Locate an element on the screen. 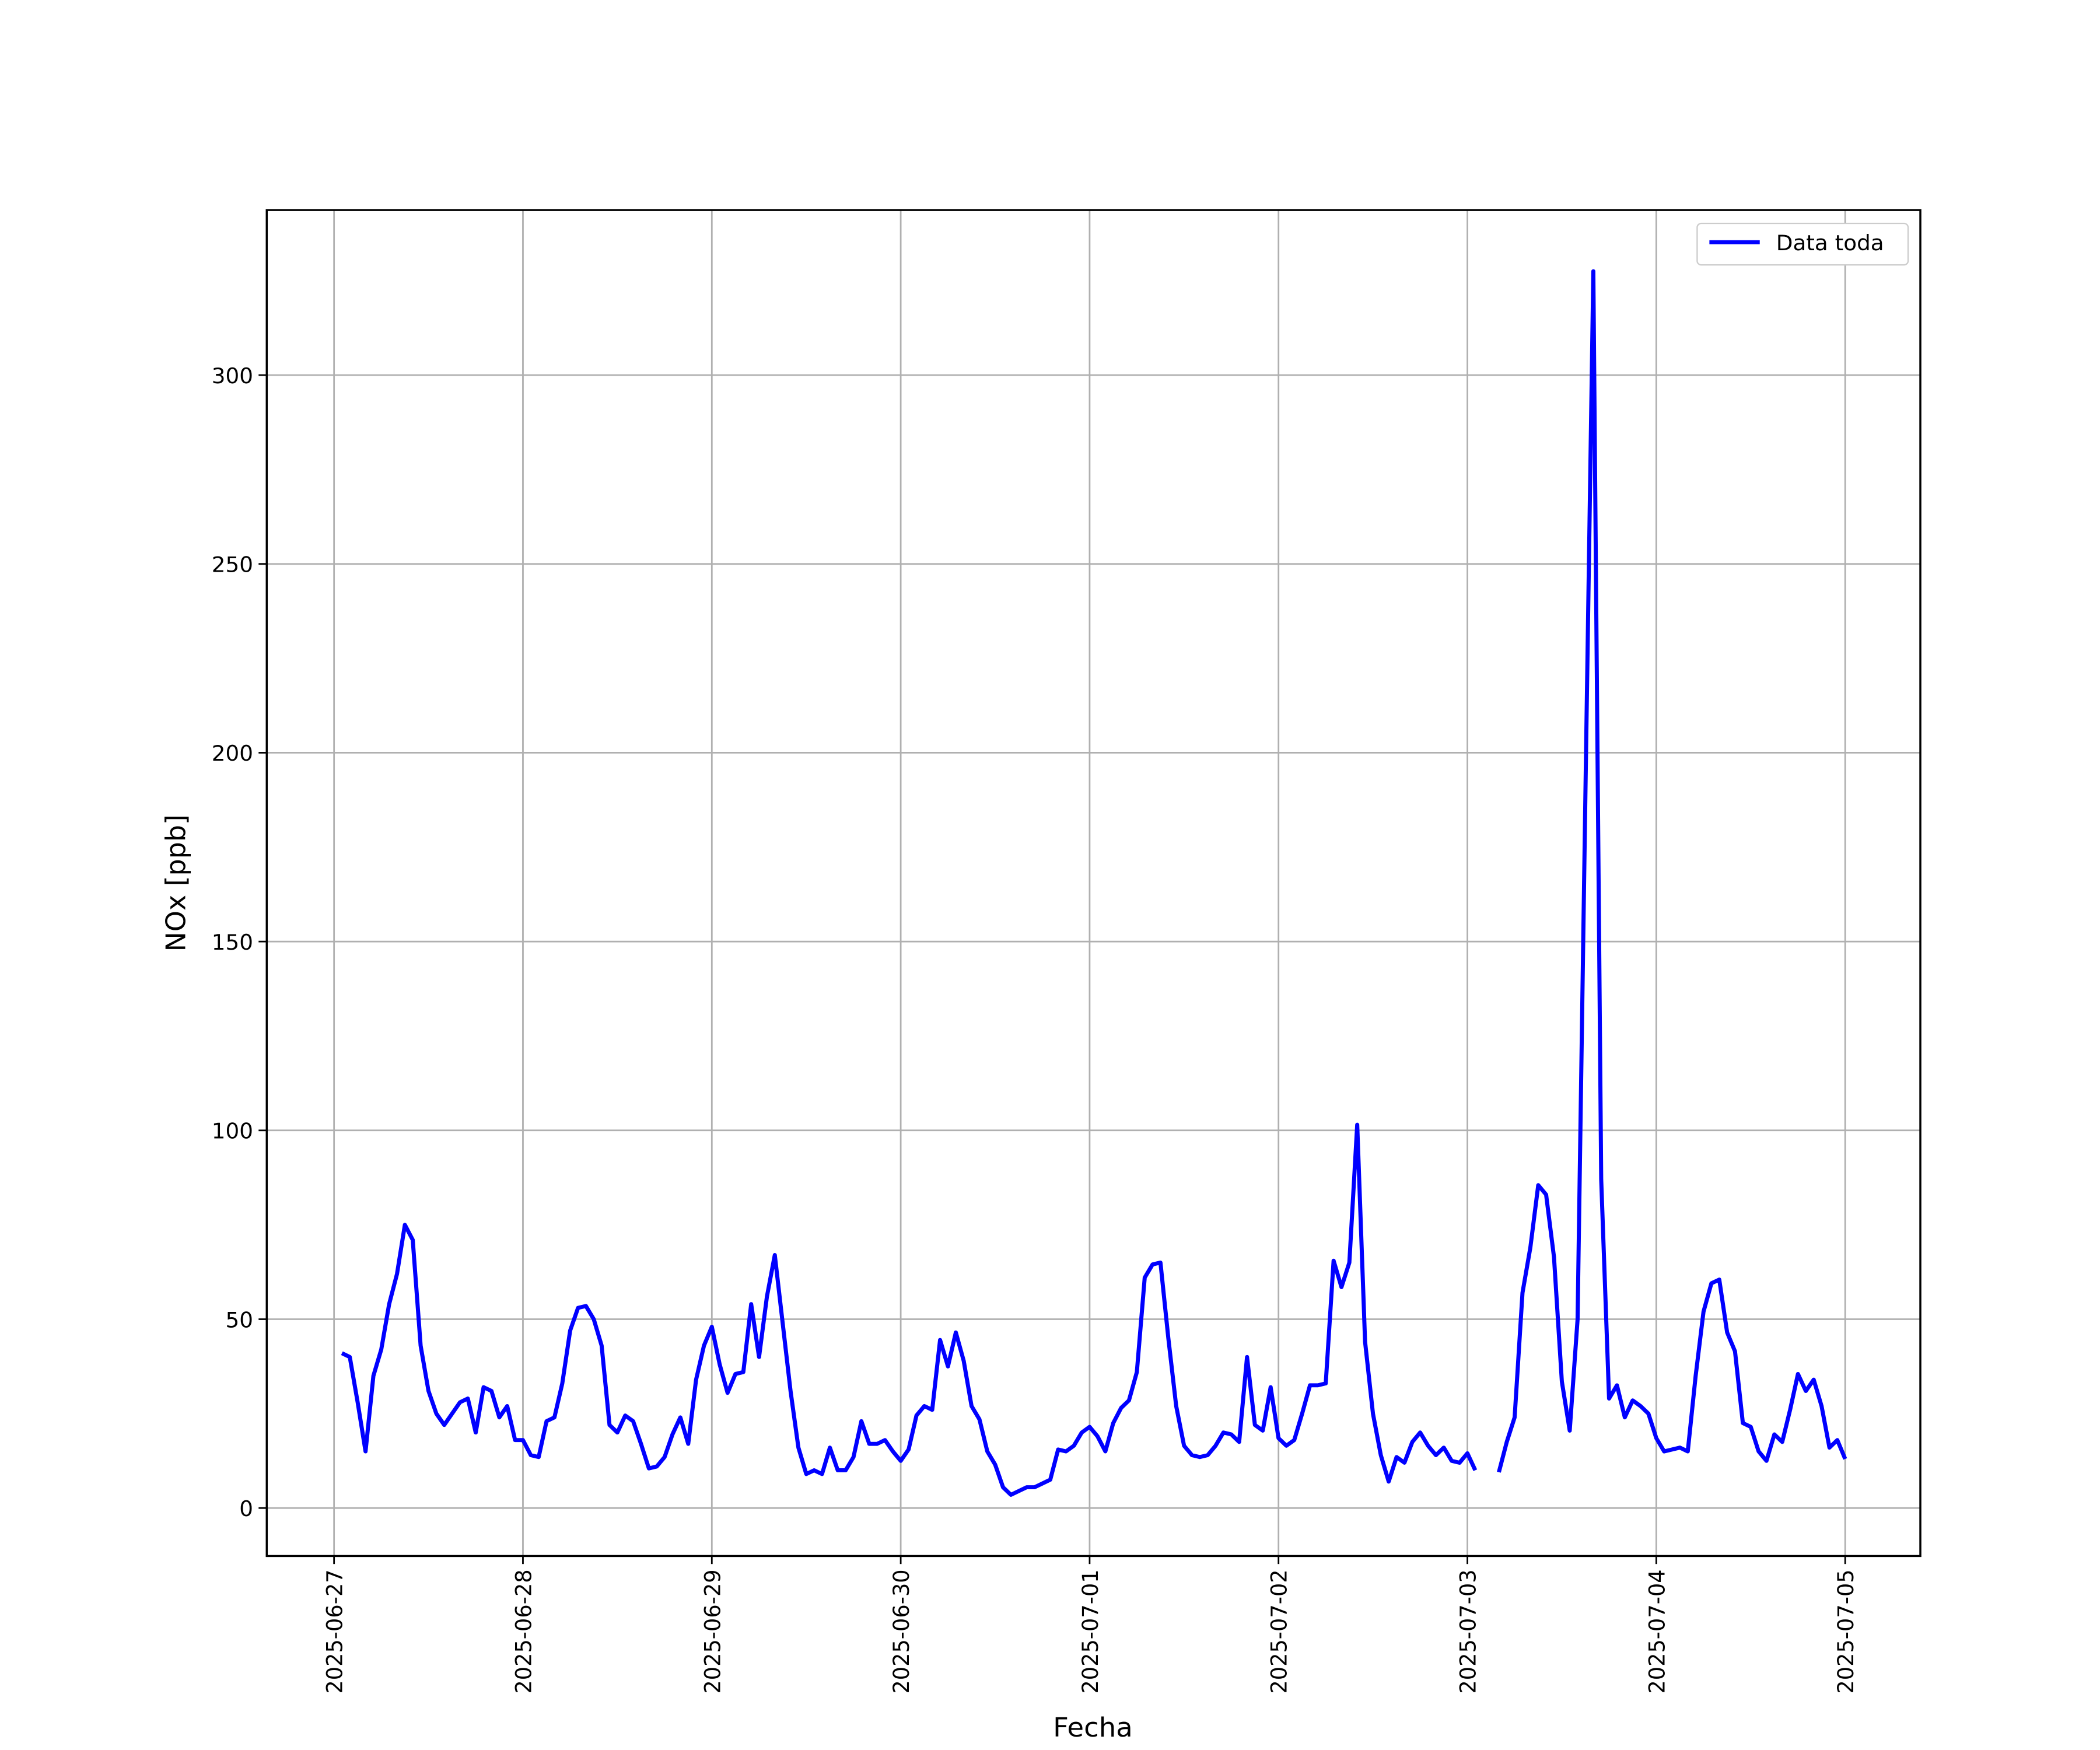 This screenshot has height=1750, width=2100. x-tick-label: 2025-07-02 is located at coordinates (1279, 1631).